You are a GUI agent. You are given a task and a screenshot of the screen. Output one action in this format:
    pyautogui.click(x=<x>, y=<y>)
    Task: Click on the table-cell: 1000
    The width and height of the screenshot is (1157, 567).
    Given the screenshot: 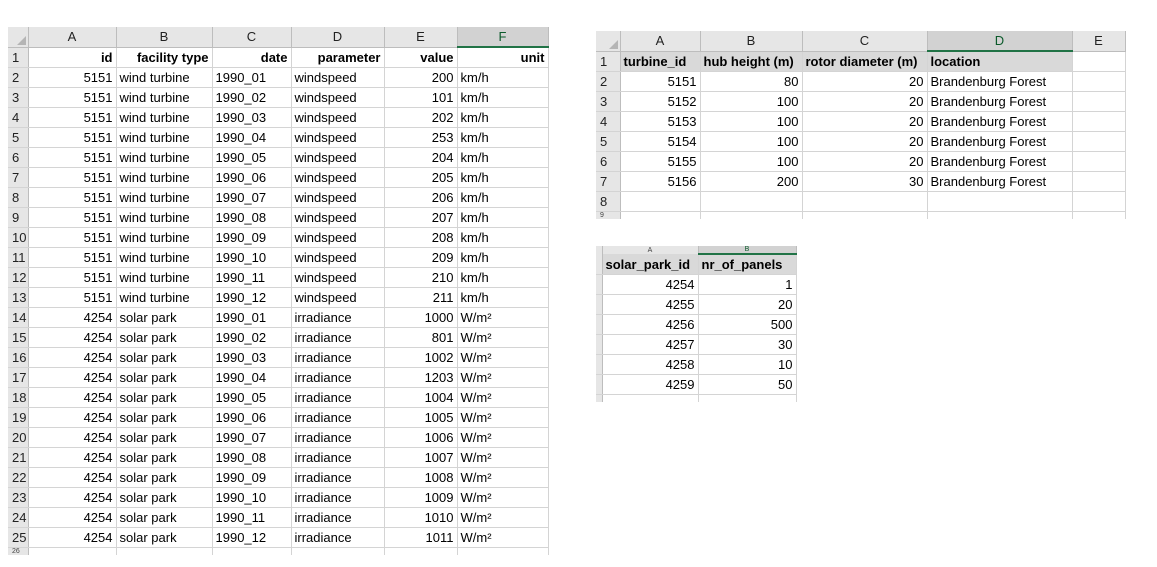 What is the action you would take?
    pyautogui.click(x=421, y=317)
    